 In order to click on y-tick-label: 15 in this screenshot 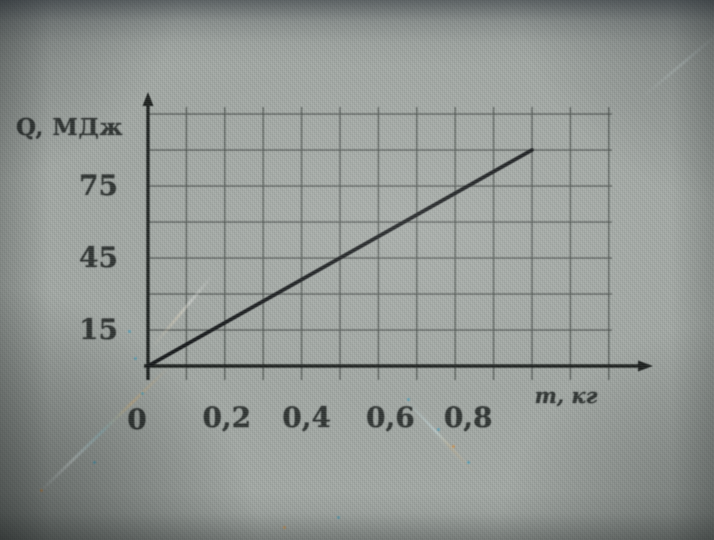, I will do `click(98, 329)`.